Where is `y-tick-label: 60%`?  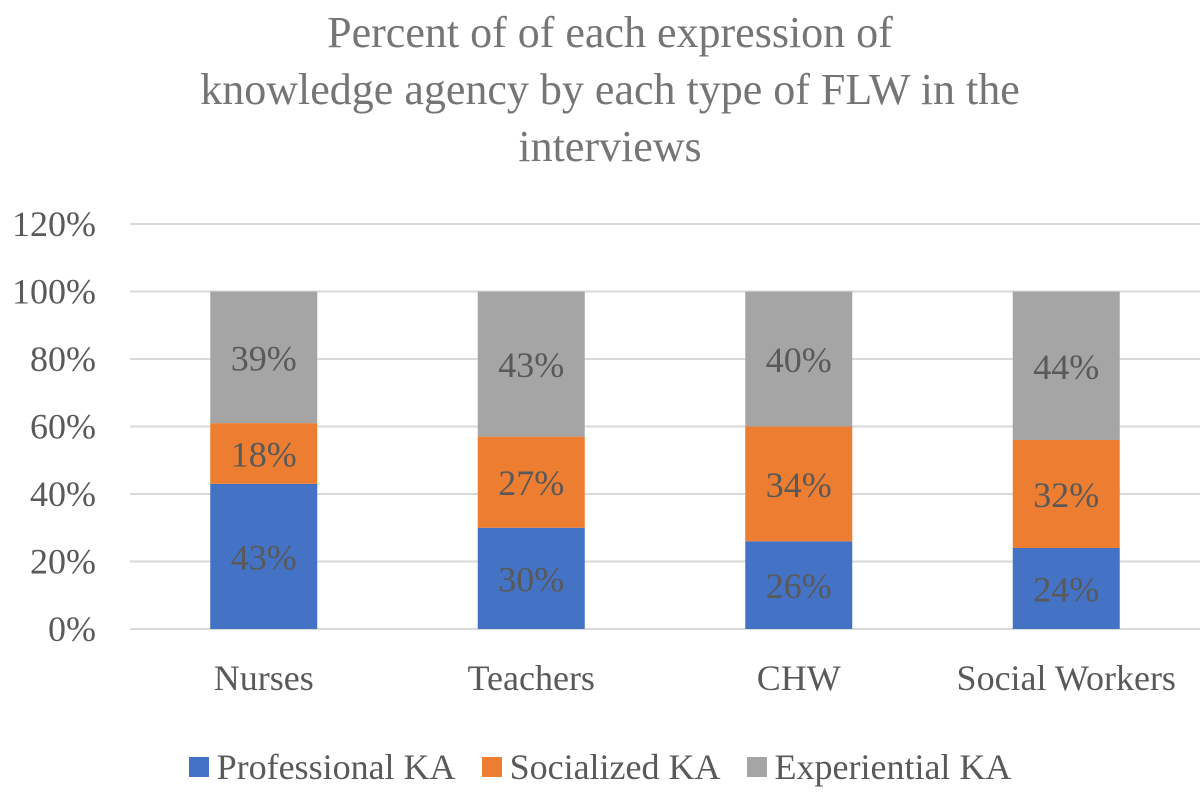 y-tick-label: 60% is located at coordinates (63, 427).